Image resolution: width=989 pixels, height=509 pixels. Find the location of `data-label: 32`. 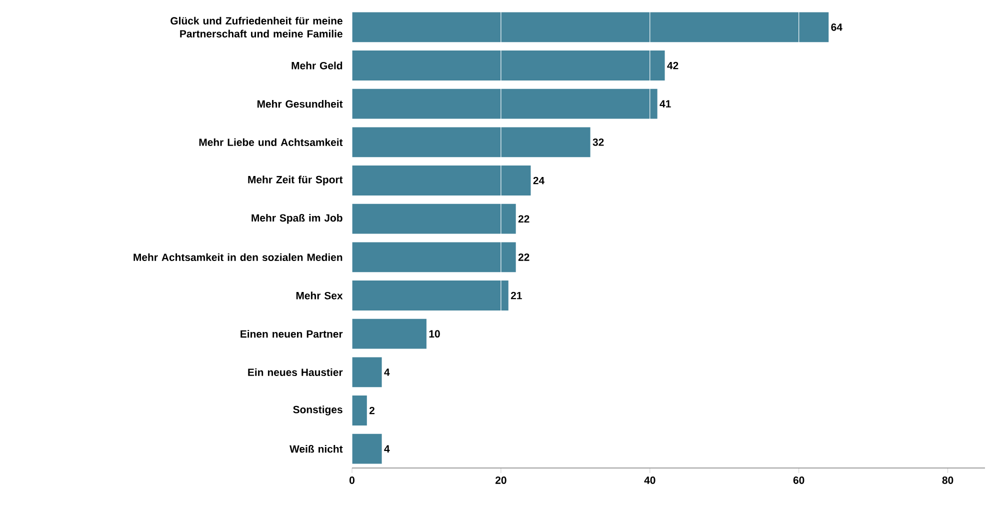

data-label: 32 is located at coordinates (598, 142).